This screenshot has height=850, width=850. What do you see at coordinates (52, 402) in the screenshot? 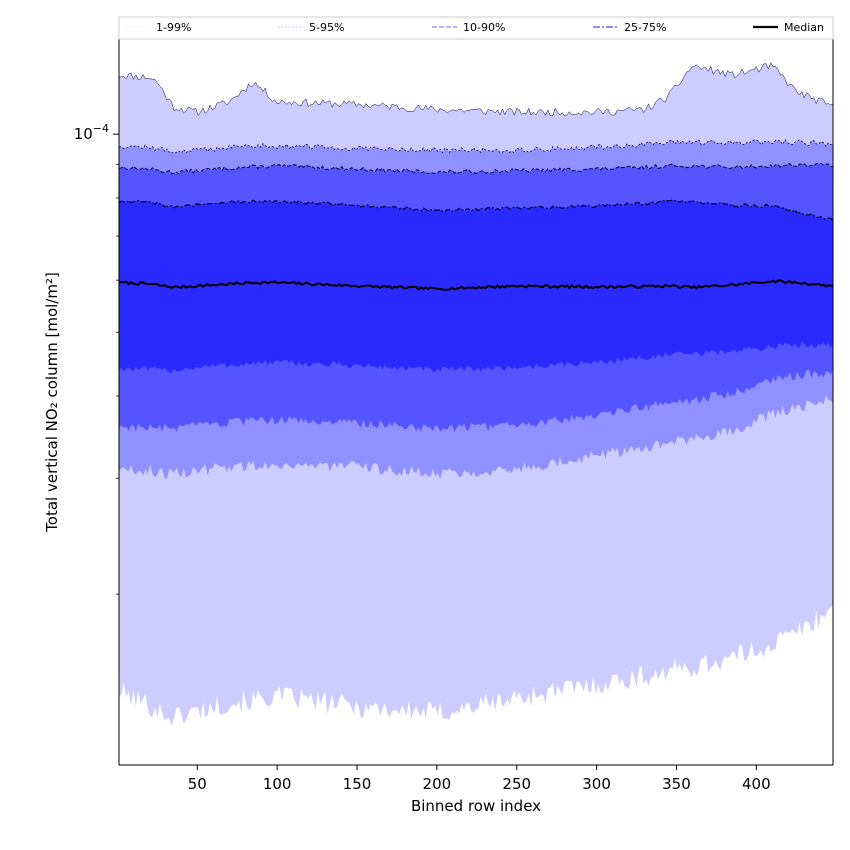
I see `y-axis-label: Total vertical NO₂ column [mol/m²]` at bounding box center [52, 402].